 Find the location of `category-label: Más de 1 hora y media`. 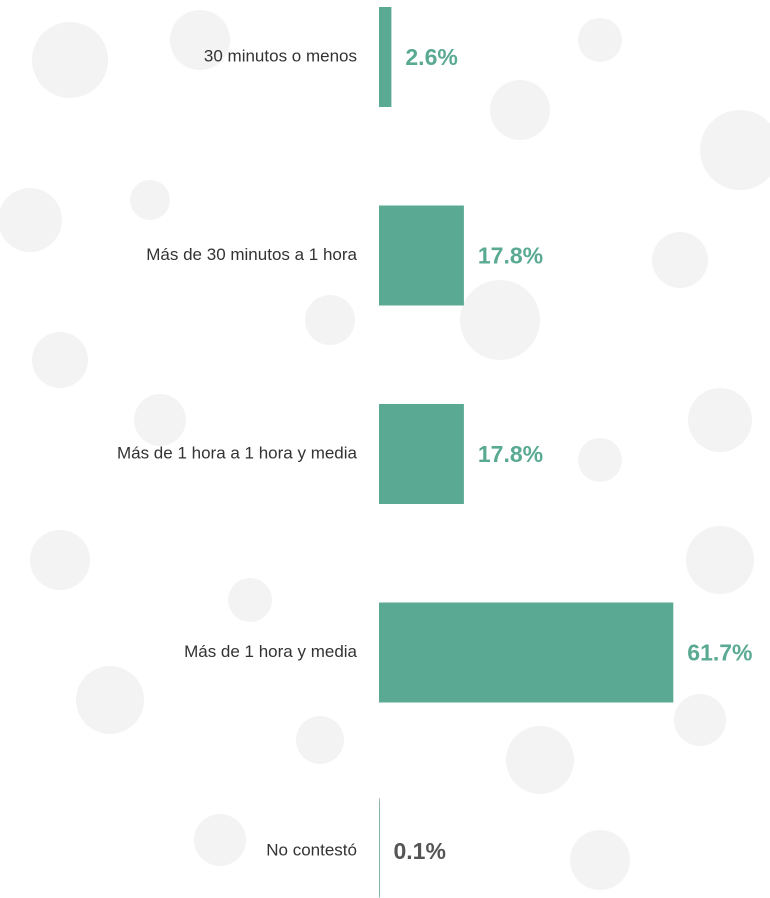

category-label: Más de 1 hora y media is located at coordinates (270, 651).